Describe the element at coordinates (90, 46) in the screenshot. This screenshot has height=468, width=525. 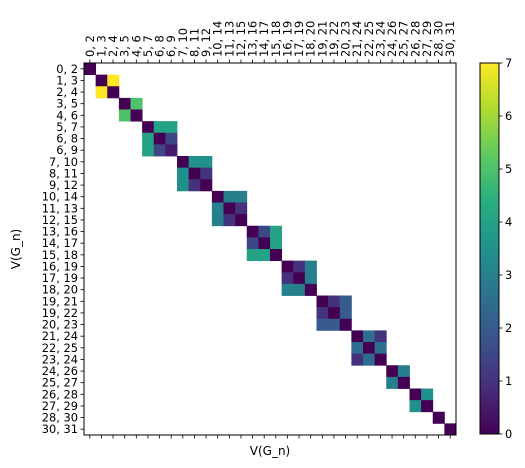
I see `x-tick-label: 0, 2` at that location.